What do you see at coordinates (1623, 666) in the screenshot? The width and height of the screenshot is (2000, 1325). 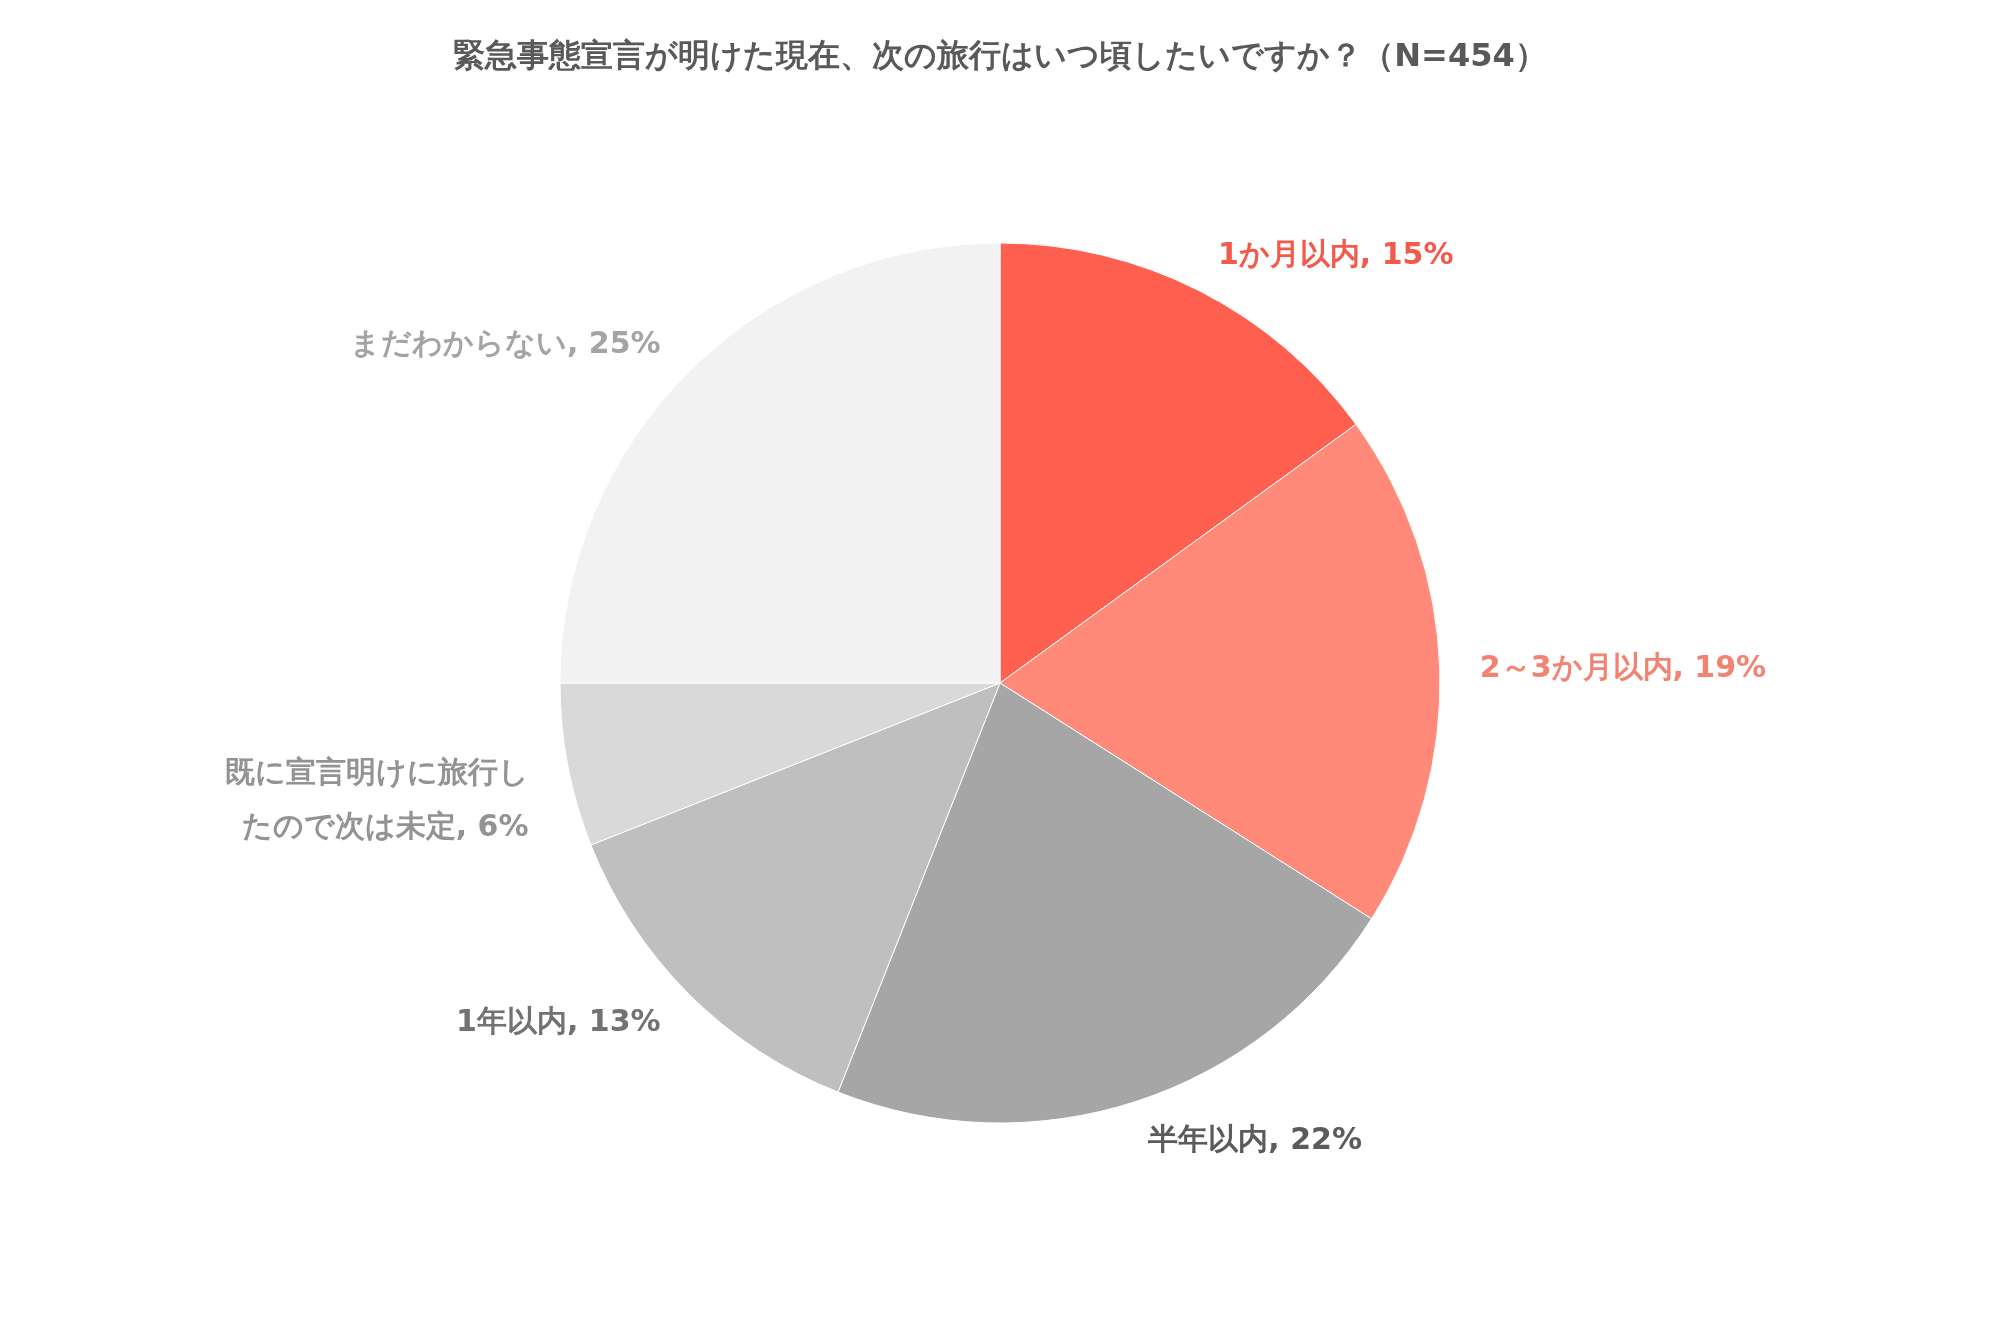 I see `slice-label: 2～3か月以内, 19%` at bounding box center [1623, 666].